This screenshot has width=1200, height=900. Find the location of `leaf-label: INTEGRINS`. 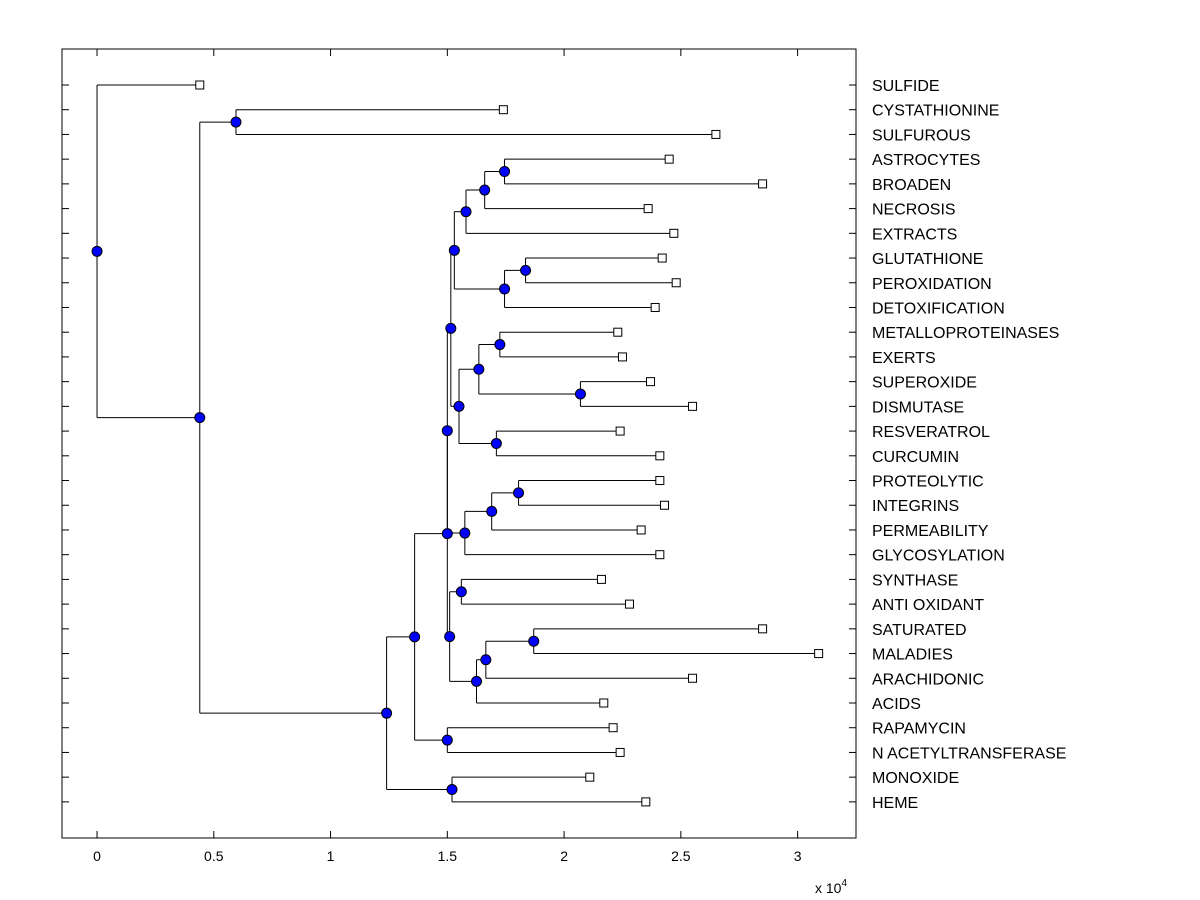

leaf-label: INTEGRINS is located at coordinates (915, 506).